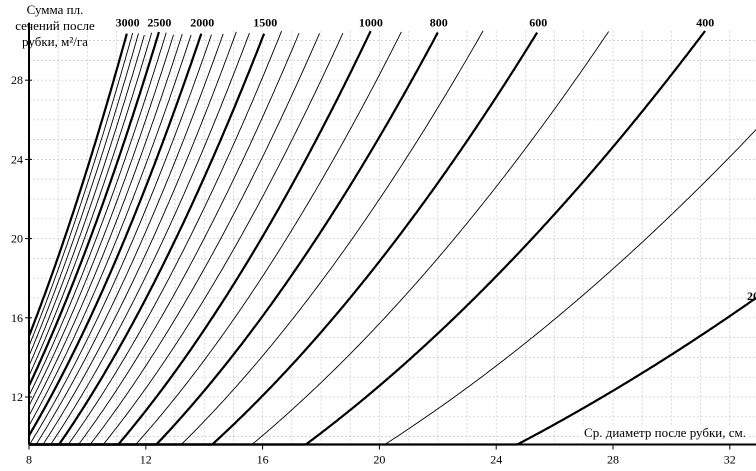 The image size is (756, 471). I want to click on y-label-line-1: Сумма пл., so click(55, 9).